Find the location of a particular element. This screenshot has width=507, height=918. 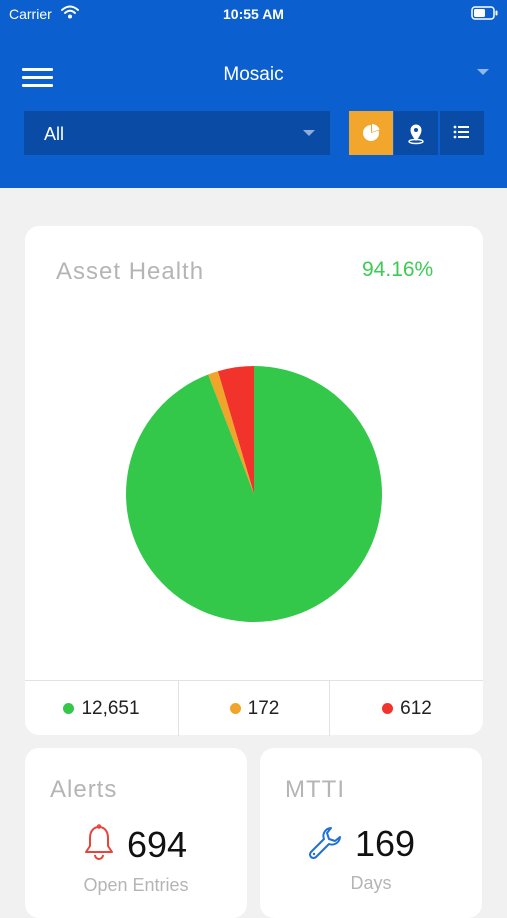

legend-dot-warning is located at coordinates (235, 708).